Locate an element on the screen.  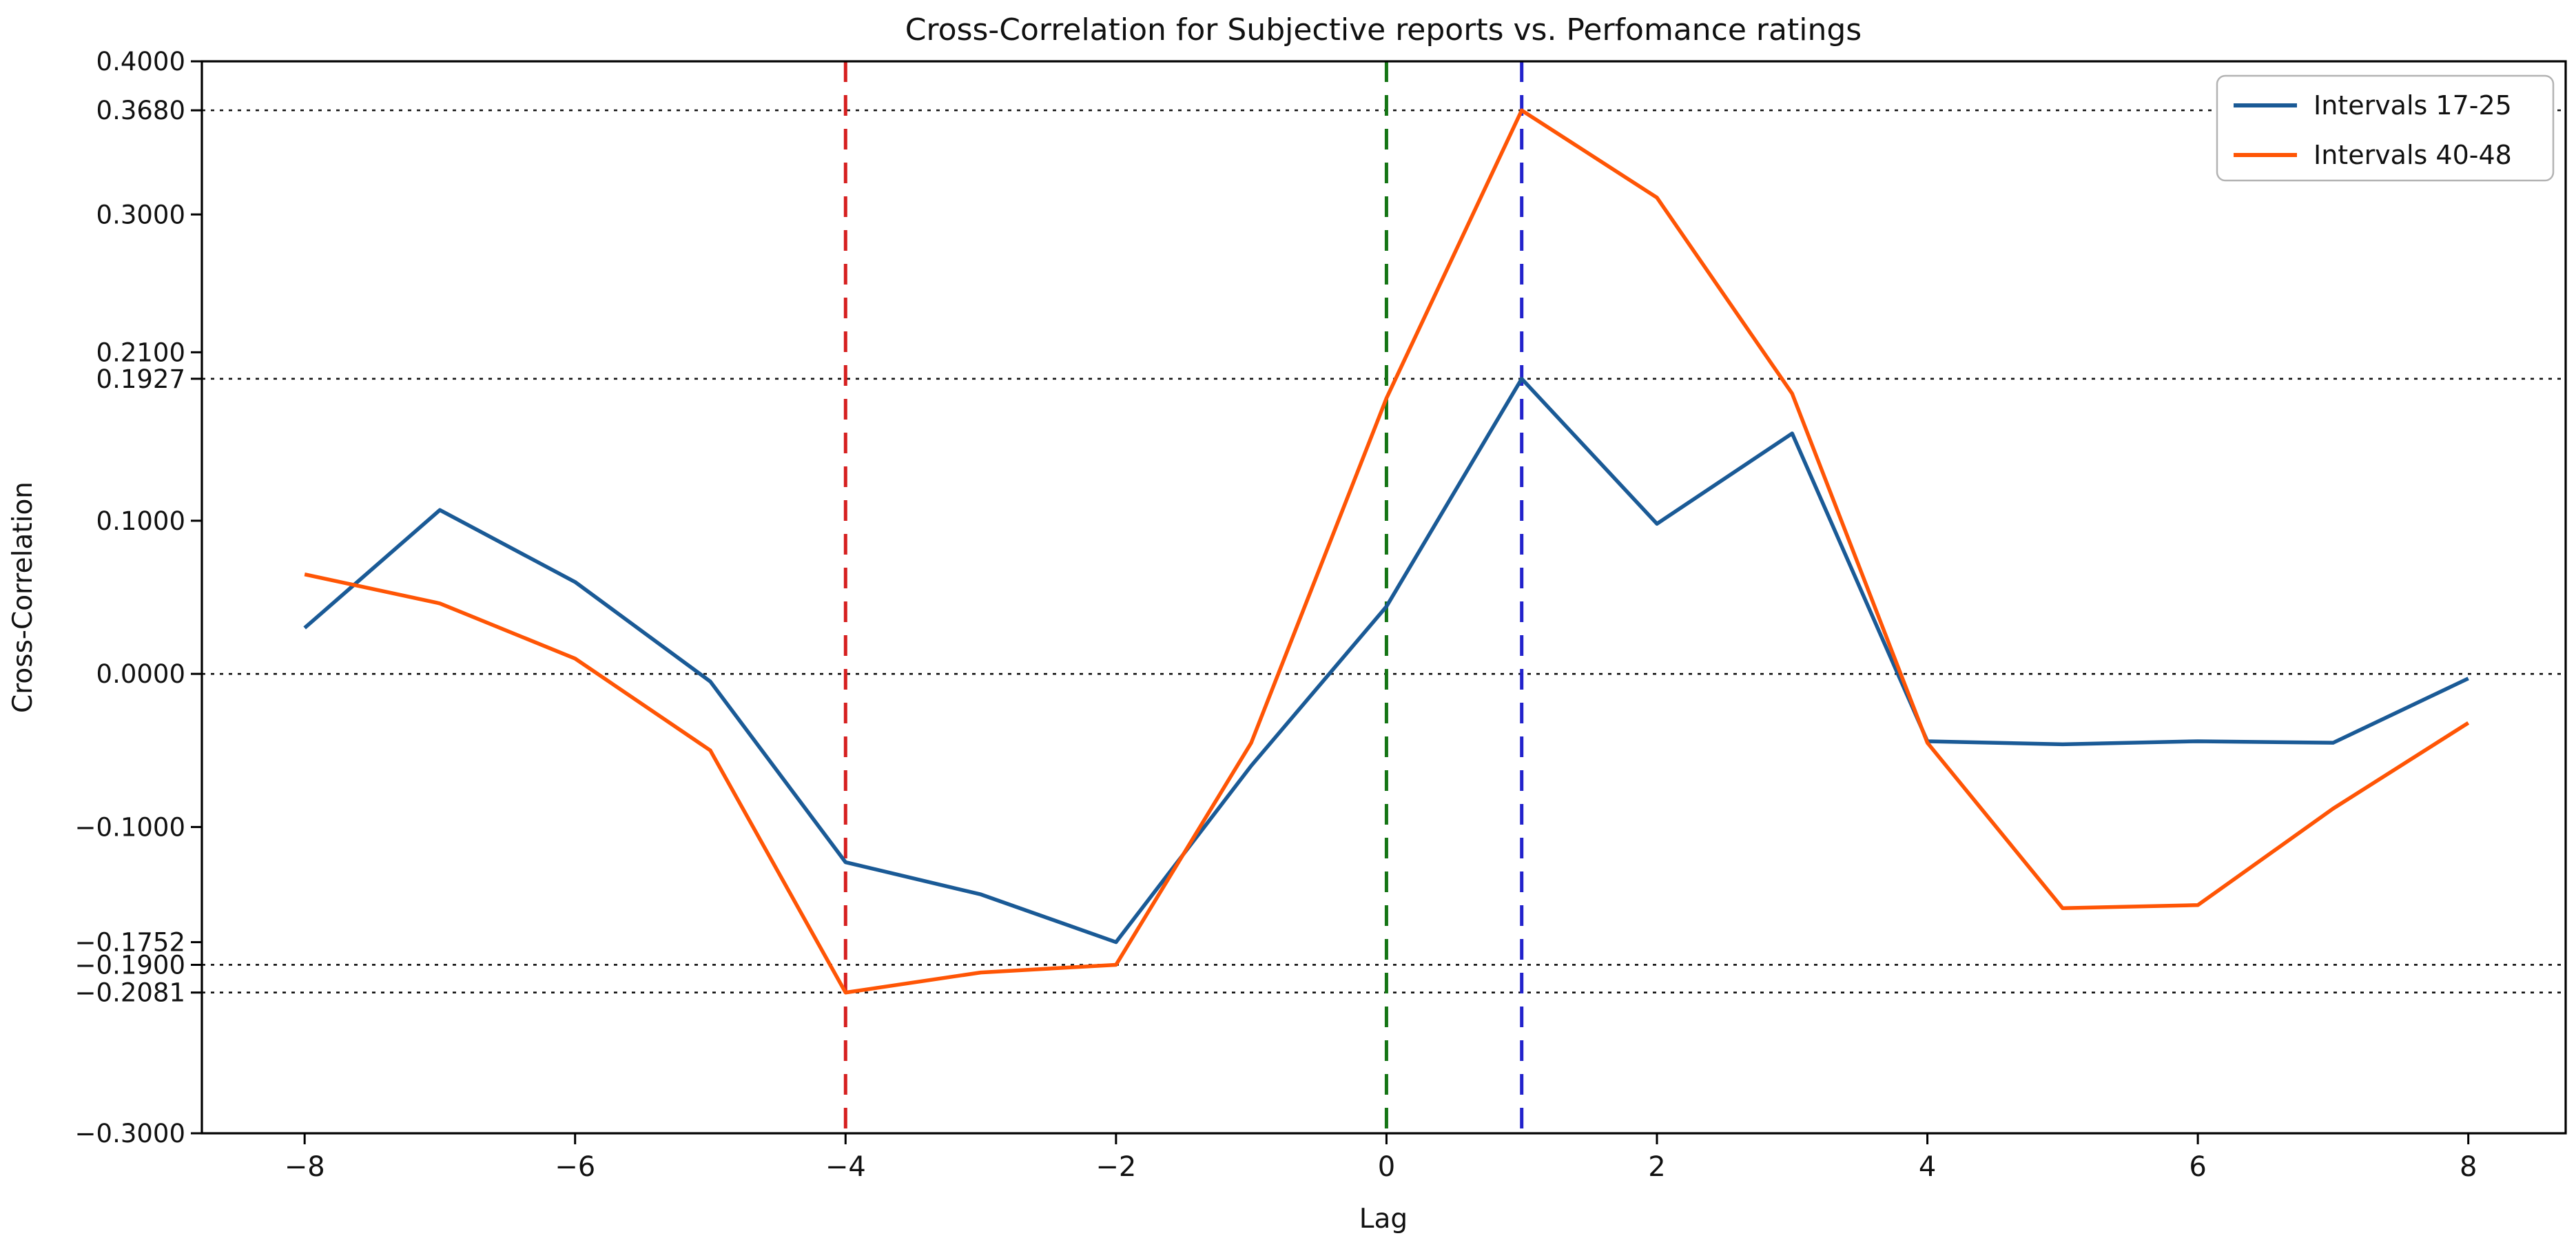
x-tick-label: 0 is located at coordinates (1386, 1167).